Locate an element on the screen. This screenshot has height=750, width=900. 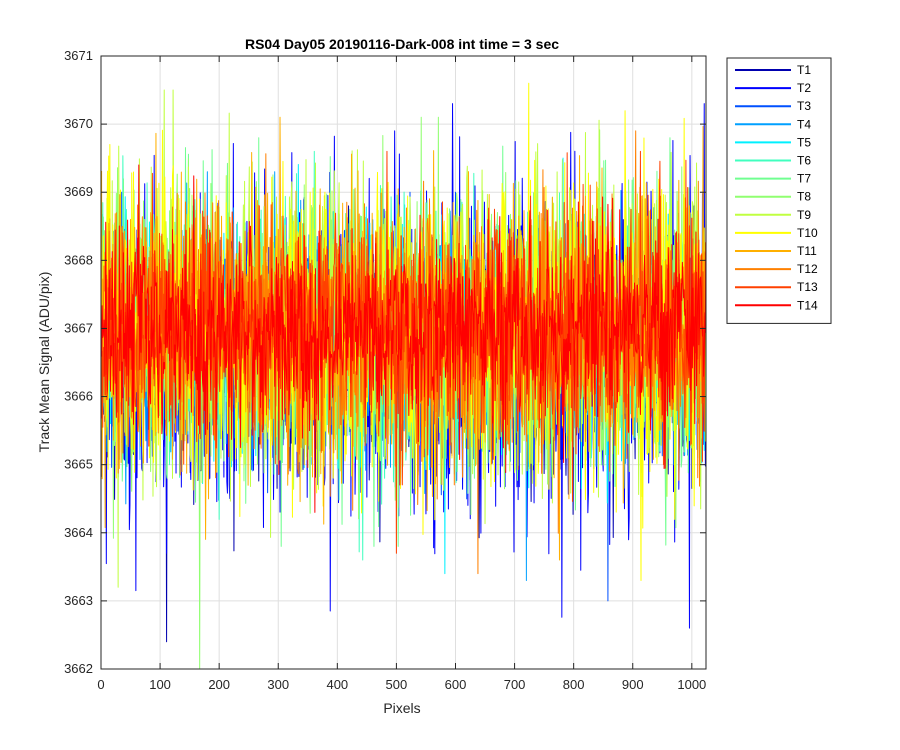
legend-label: T5 is located at coordinates (804, 142).